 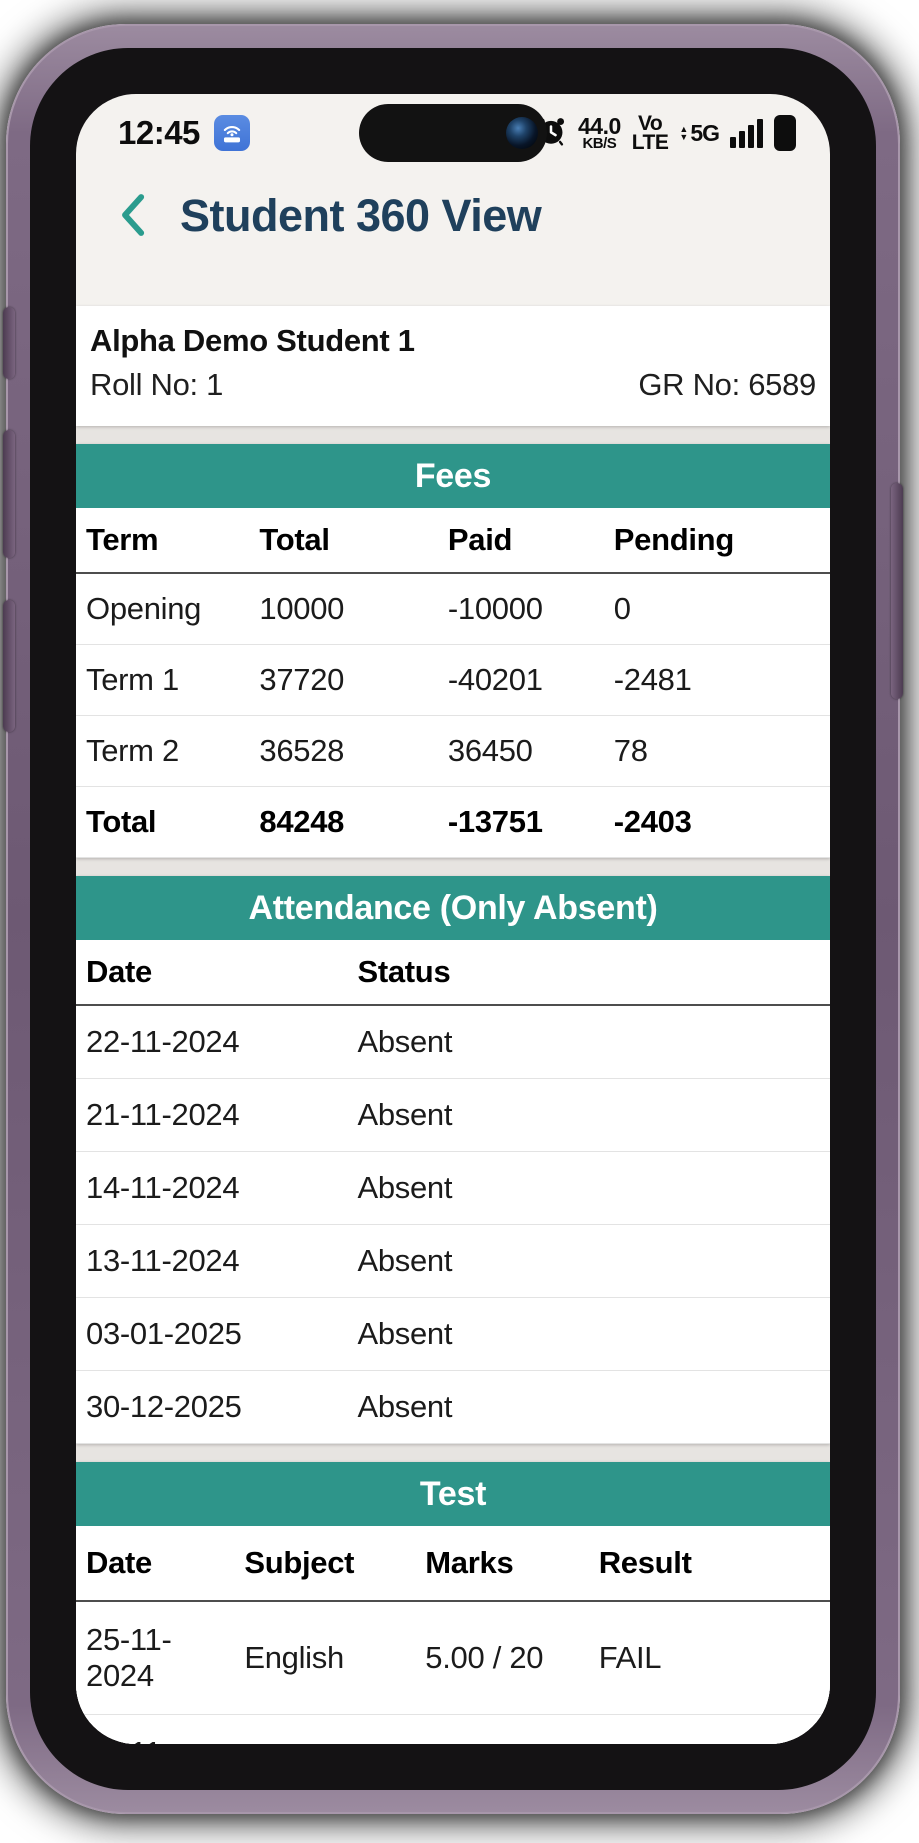 What do you see at coordinates (599, 143) in the screenshot?
I see `speed-unit: KB/S` at bounding box center [599, 143].